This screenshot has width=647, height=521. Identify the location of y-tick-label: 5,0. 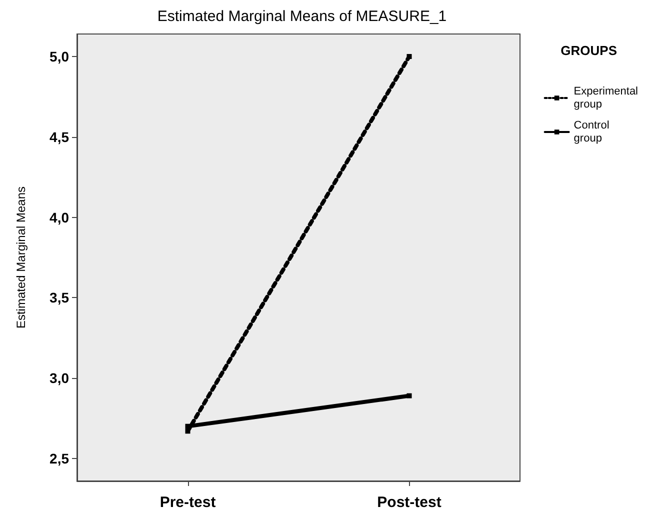
(60, 56).